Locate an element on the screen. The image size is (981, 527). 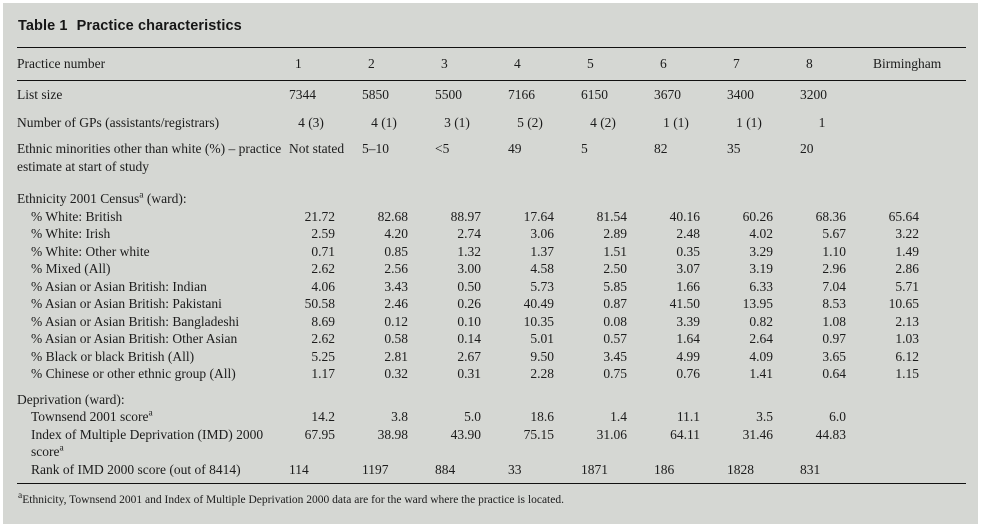
row-label-text: (ward): is located at coordinates (165, 198).